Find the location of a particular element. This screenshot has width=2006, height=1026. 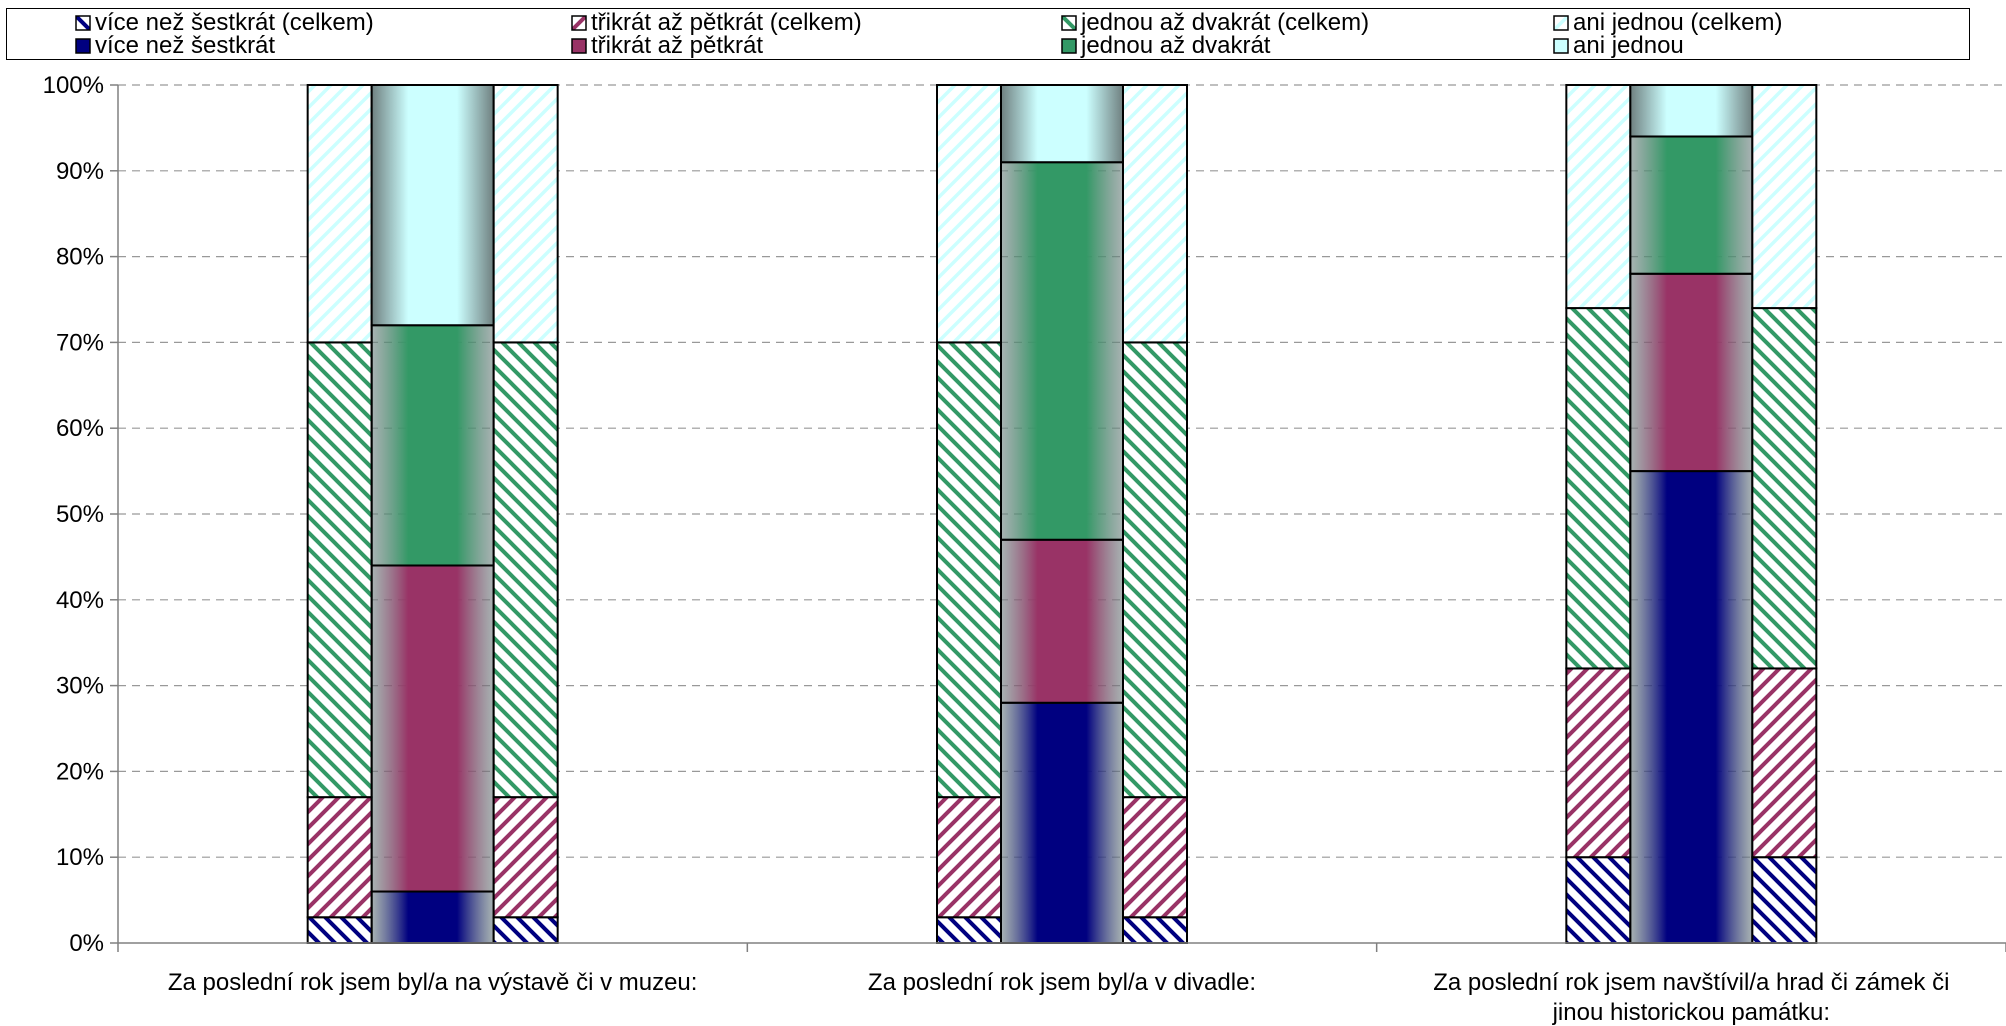

y-tick-label: 70% is located at coordinates (80, 342).